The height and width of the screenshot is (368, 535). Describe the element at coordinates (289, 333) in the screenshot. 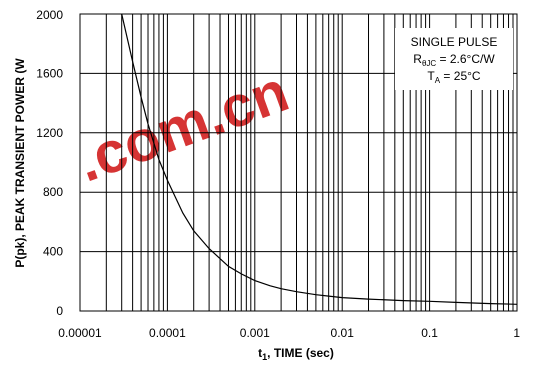

I see `x-tick-labels: 0.00001 0.0001 0.001 0.01 0.1 1` at that location.